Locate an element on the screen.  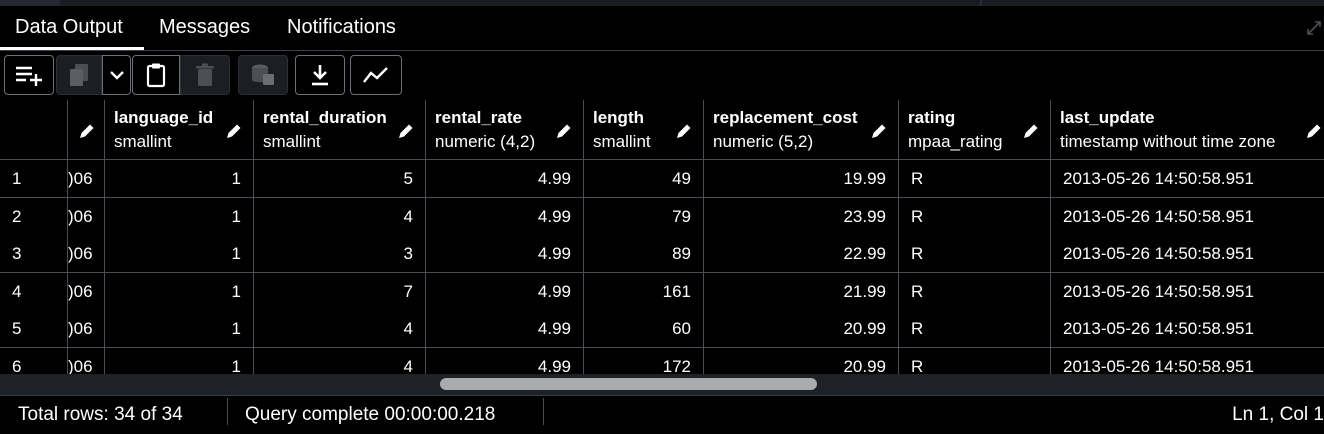
paste-button is located at coordinates (156, 75).